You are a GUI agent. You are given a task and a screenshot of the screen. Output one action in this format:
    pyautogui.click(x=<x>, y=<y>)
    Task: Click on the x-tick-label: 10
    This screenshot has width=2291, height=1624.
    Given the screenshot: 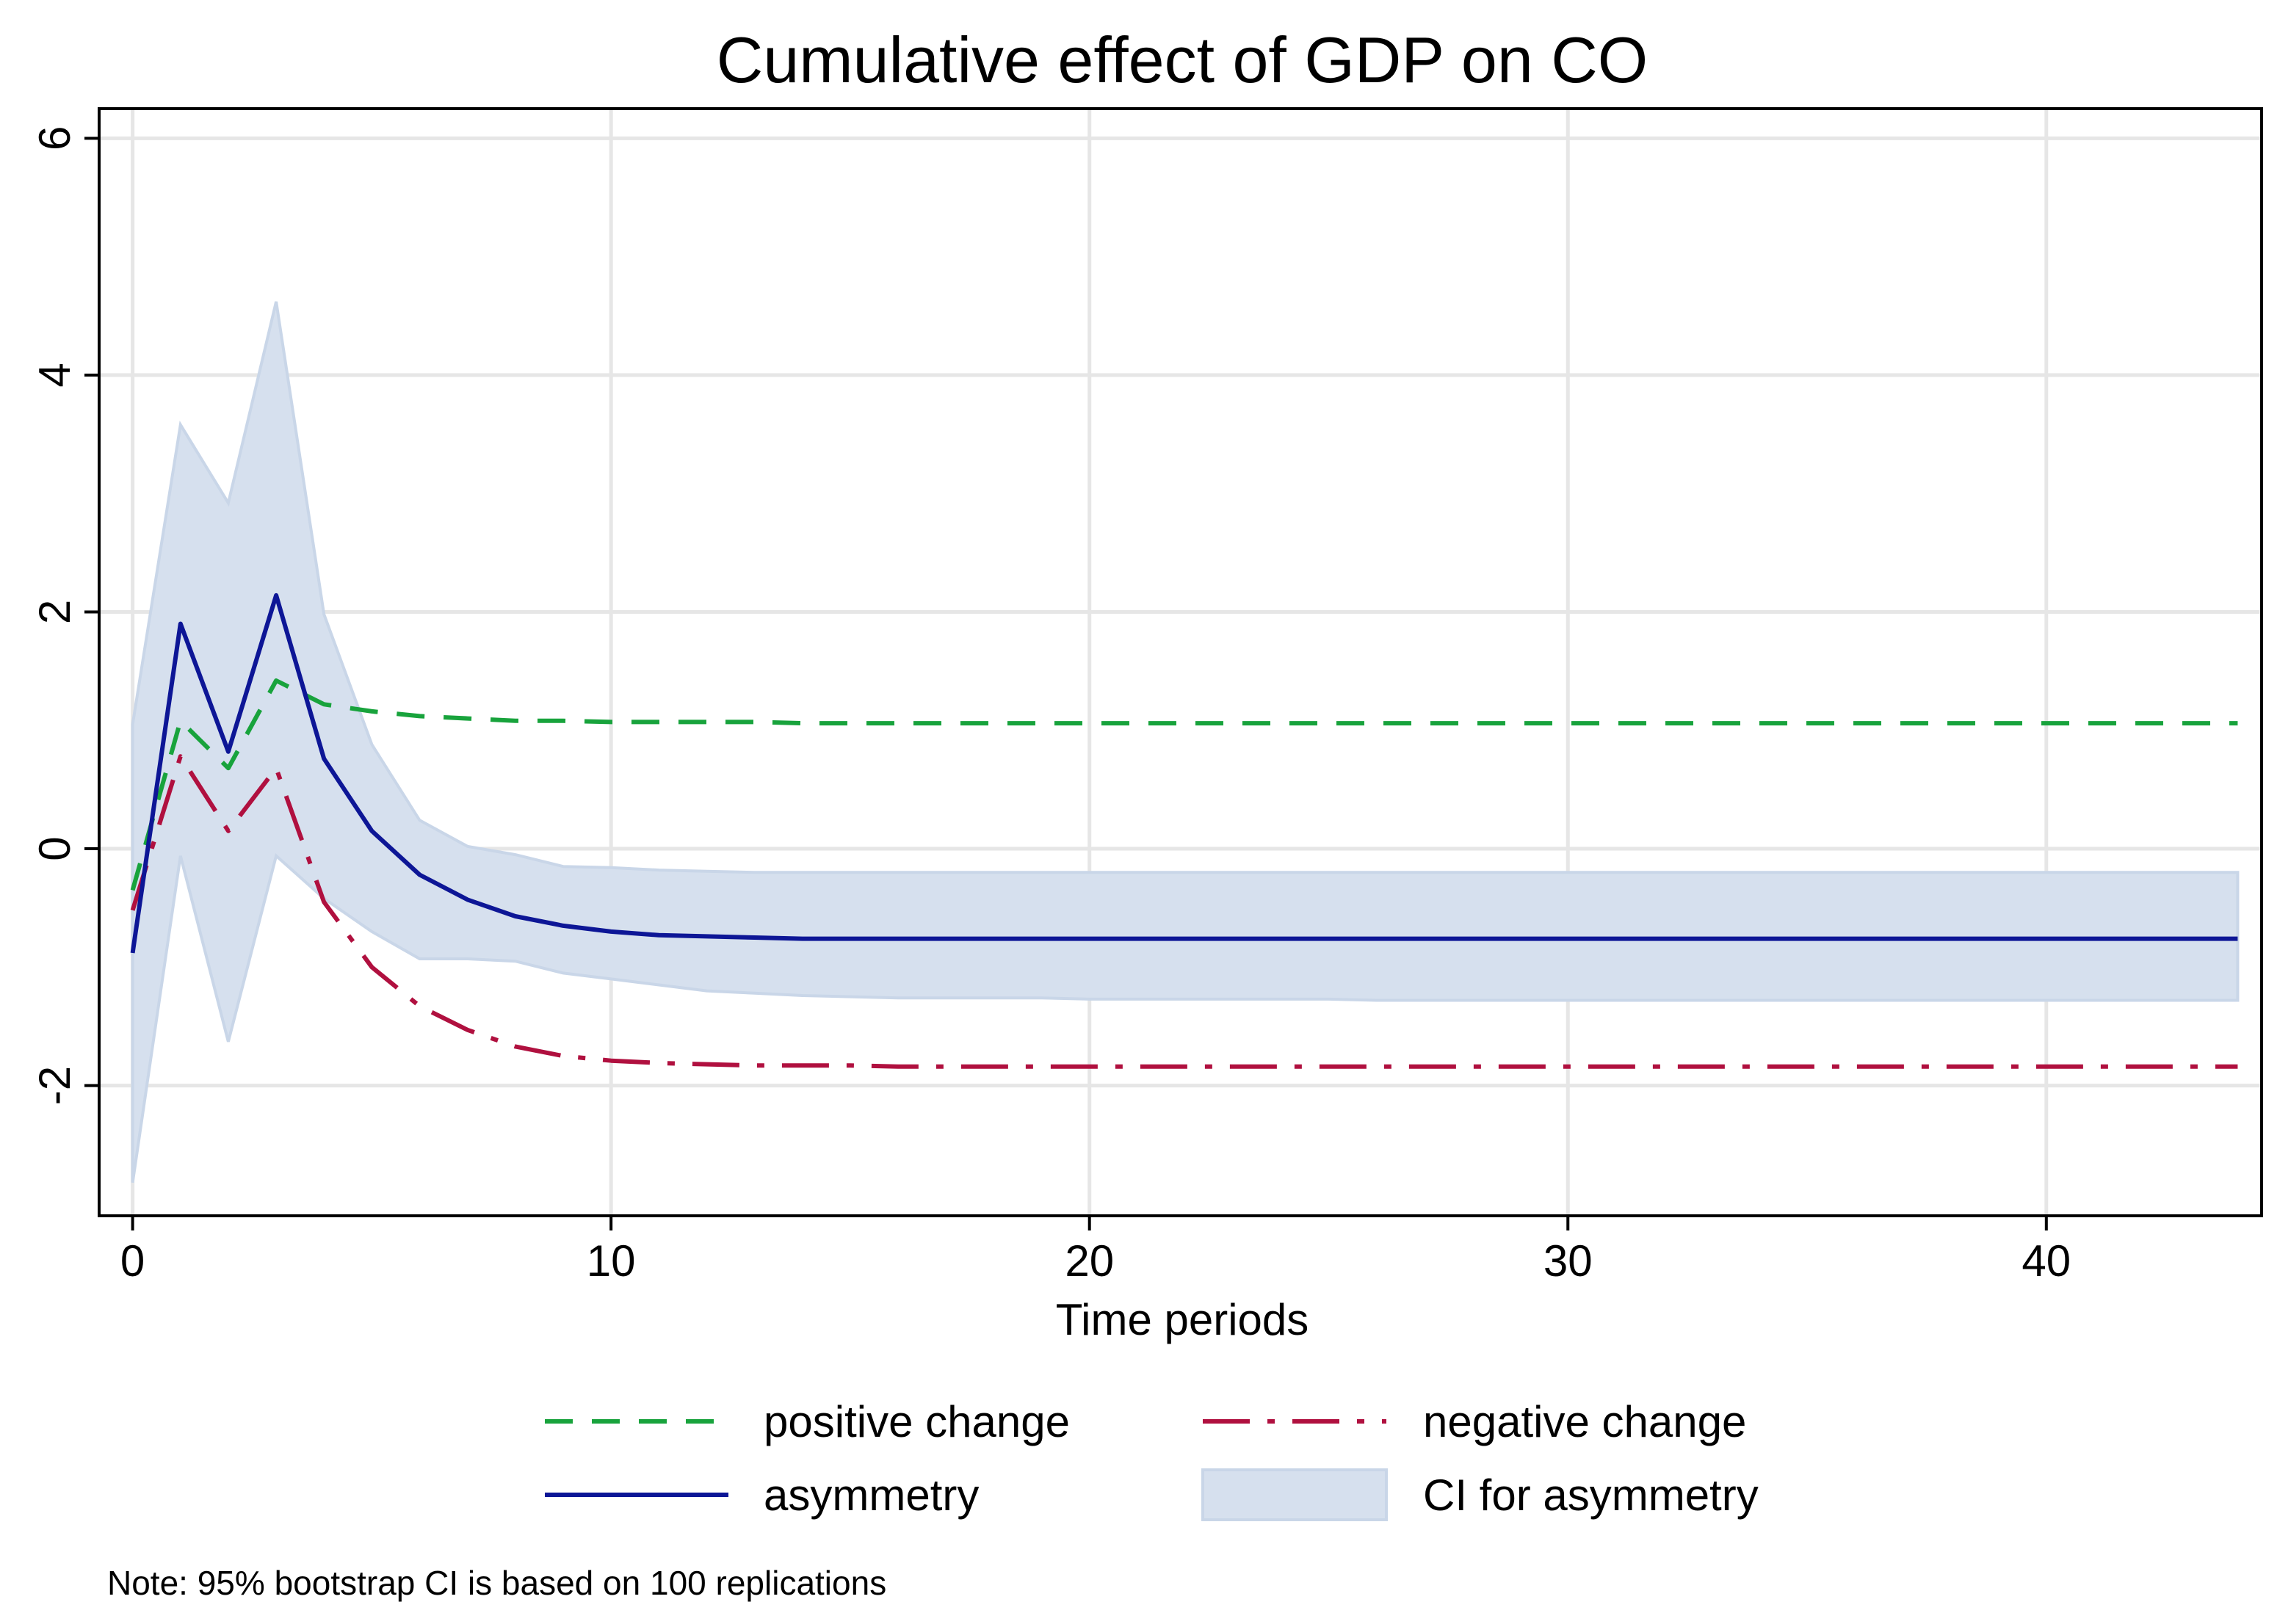 What is the action you would take?
    pyautogui.click(x=611, y=1261)
    